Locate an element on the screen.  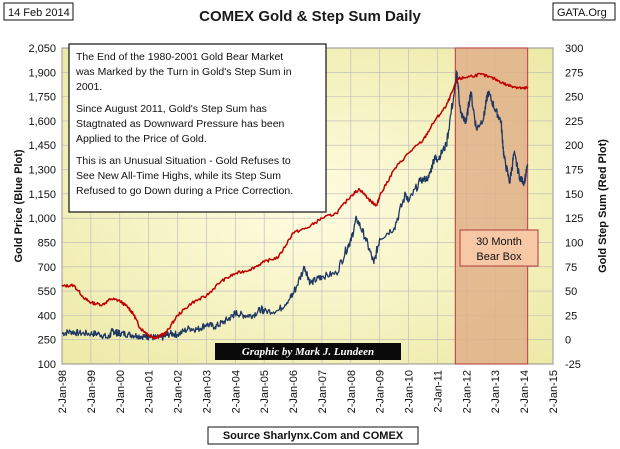
note-line: 2001. is located at coordinates (89, 87).